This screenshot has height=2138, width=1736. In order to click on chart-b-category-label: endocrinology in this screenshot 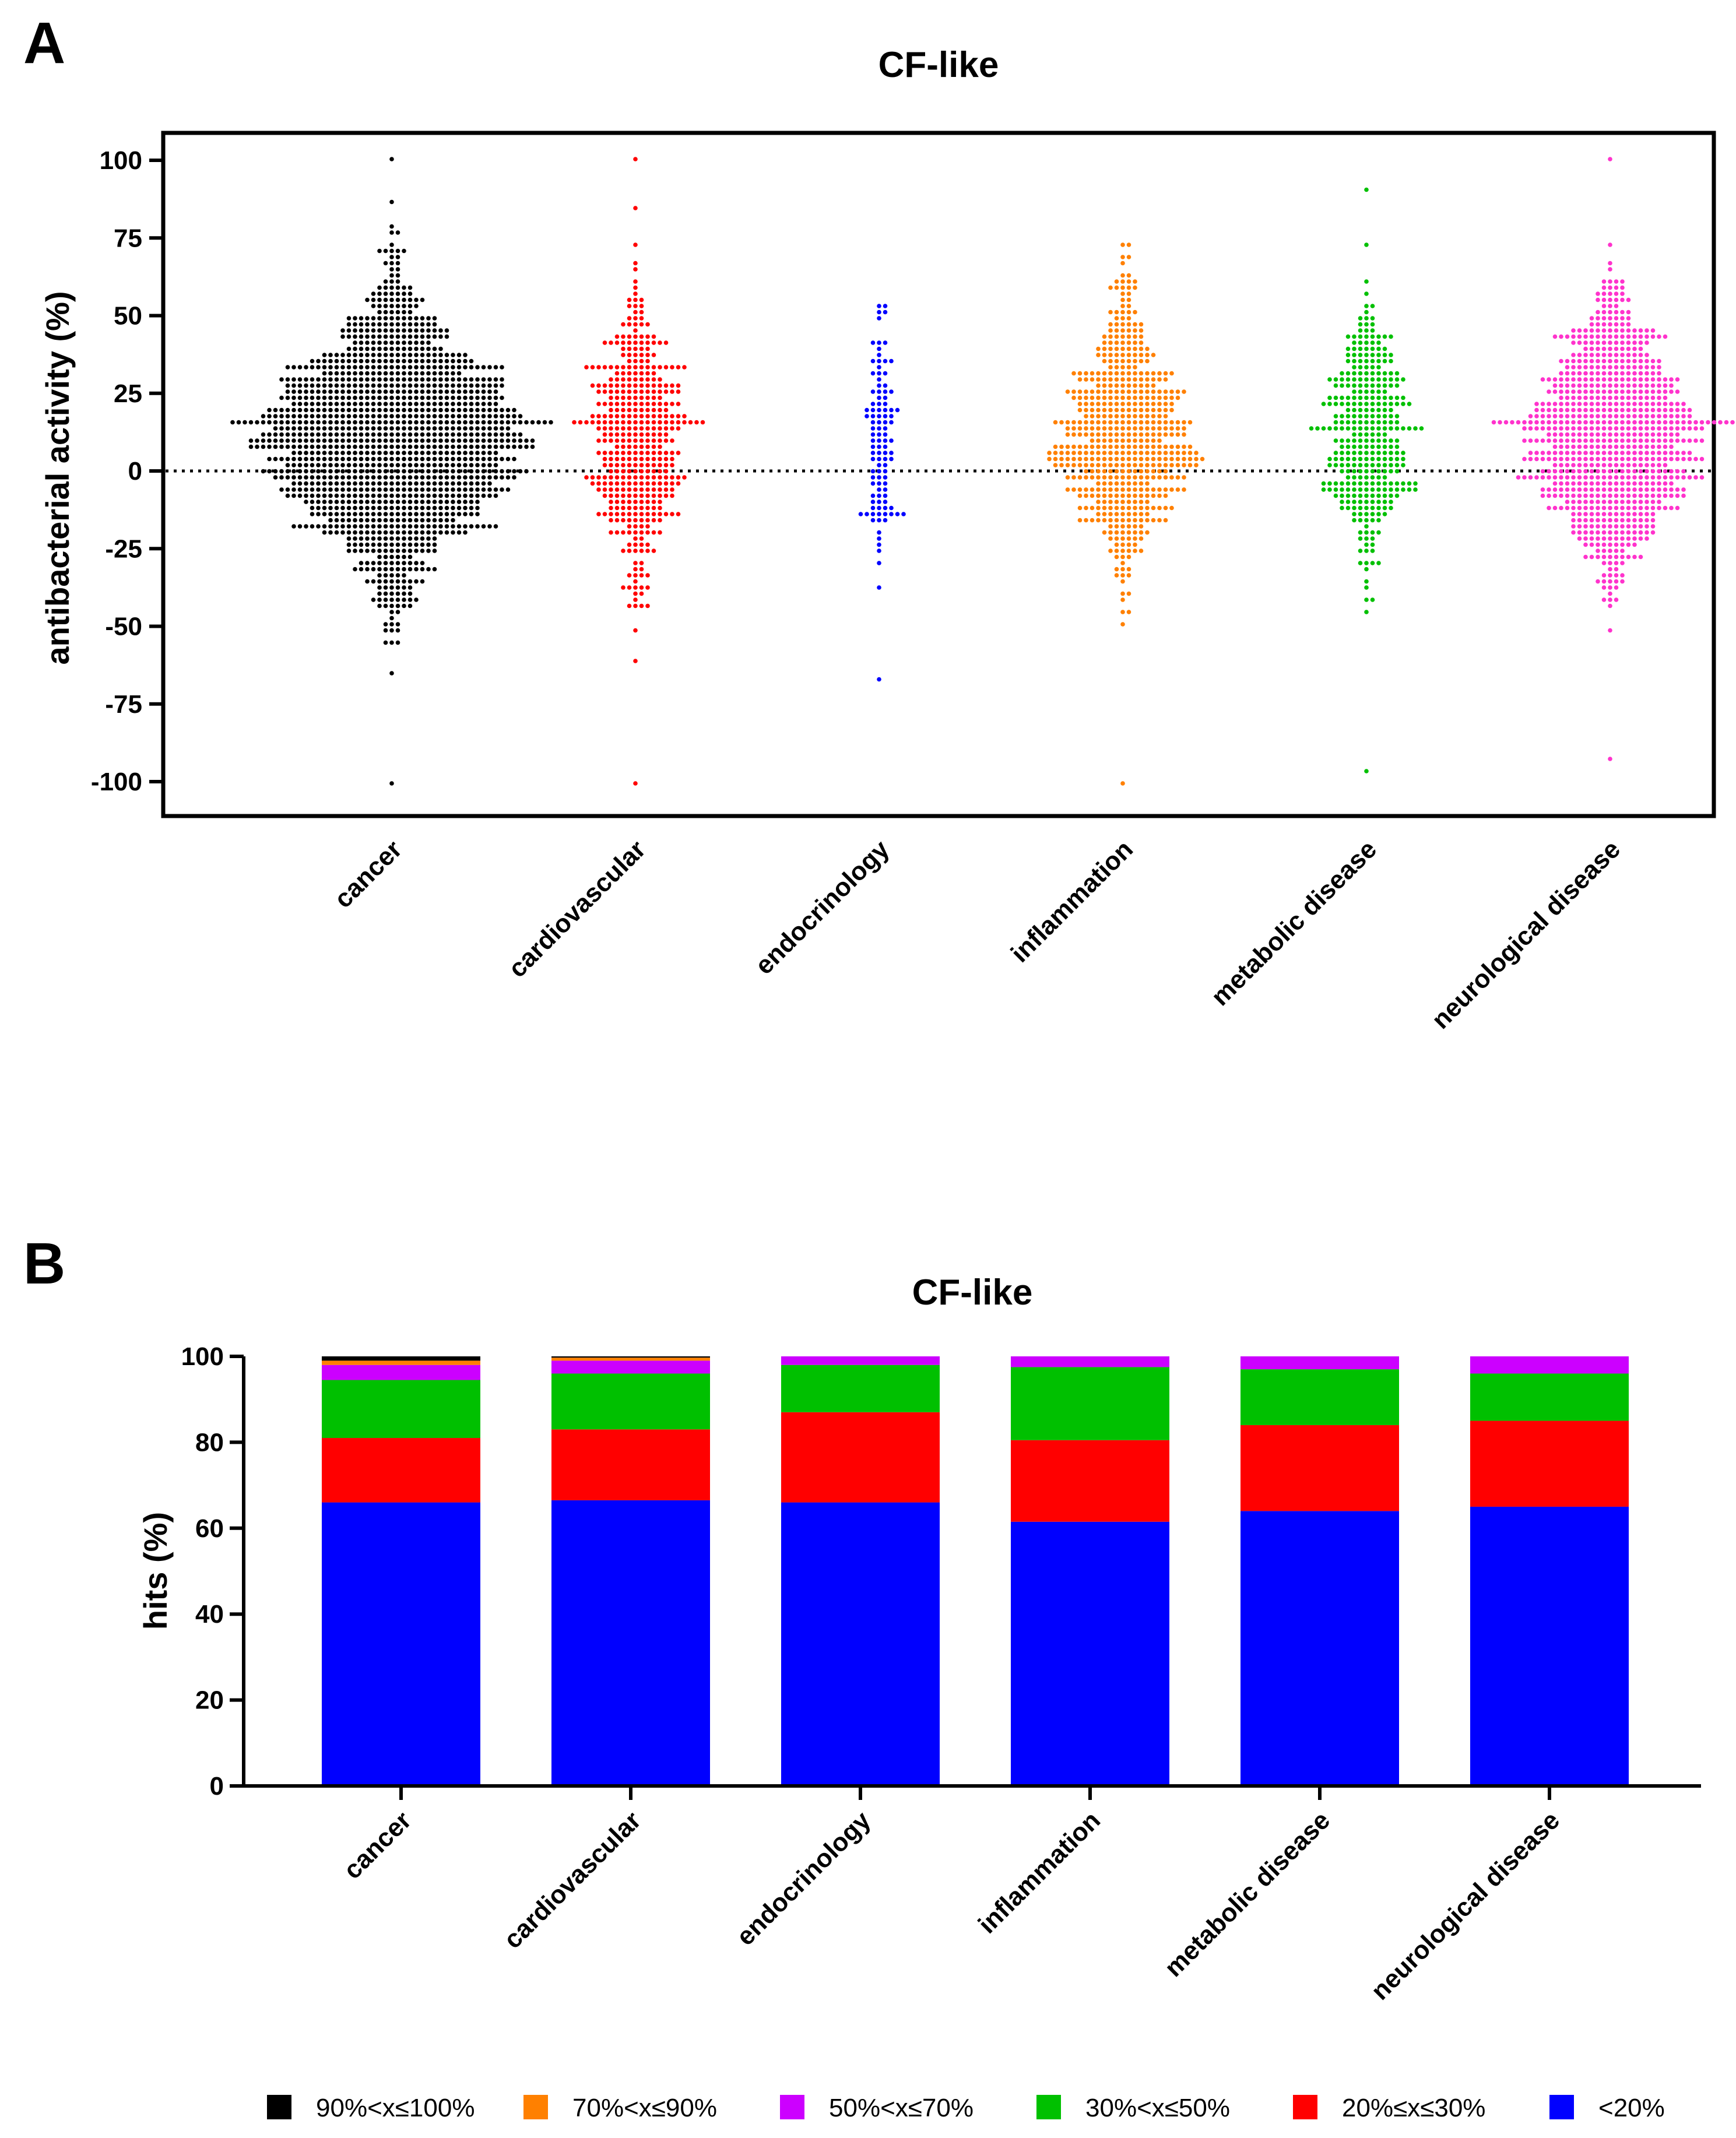, I will do `click(803, 1879)`.